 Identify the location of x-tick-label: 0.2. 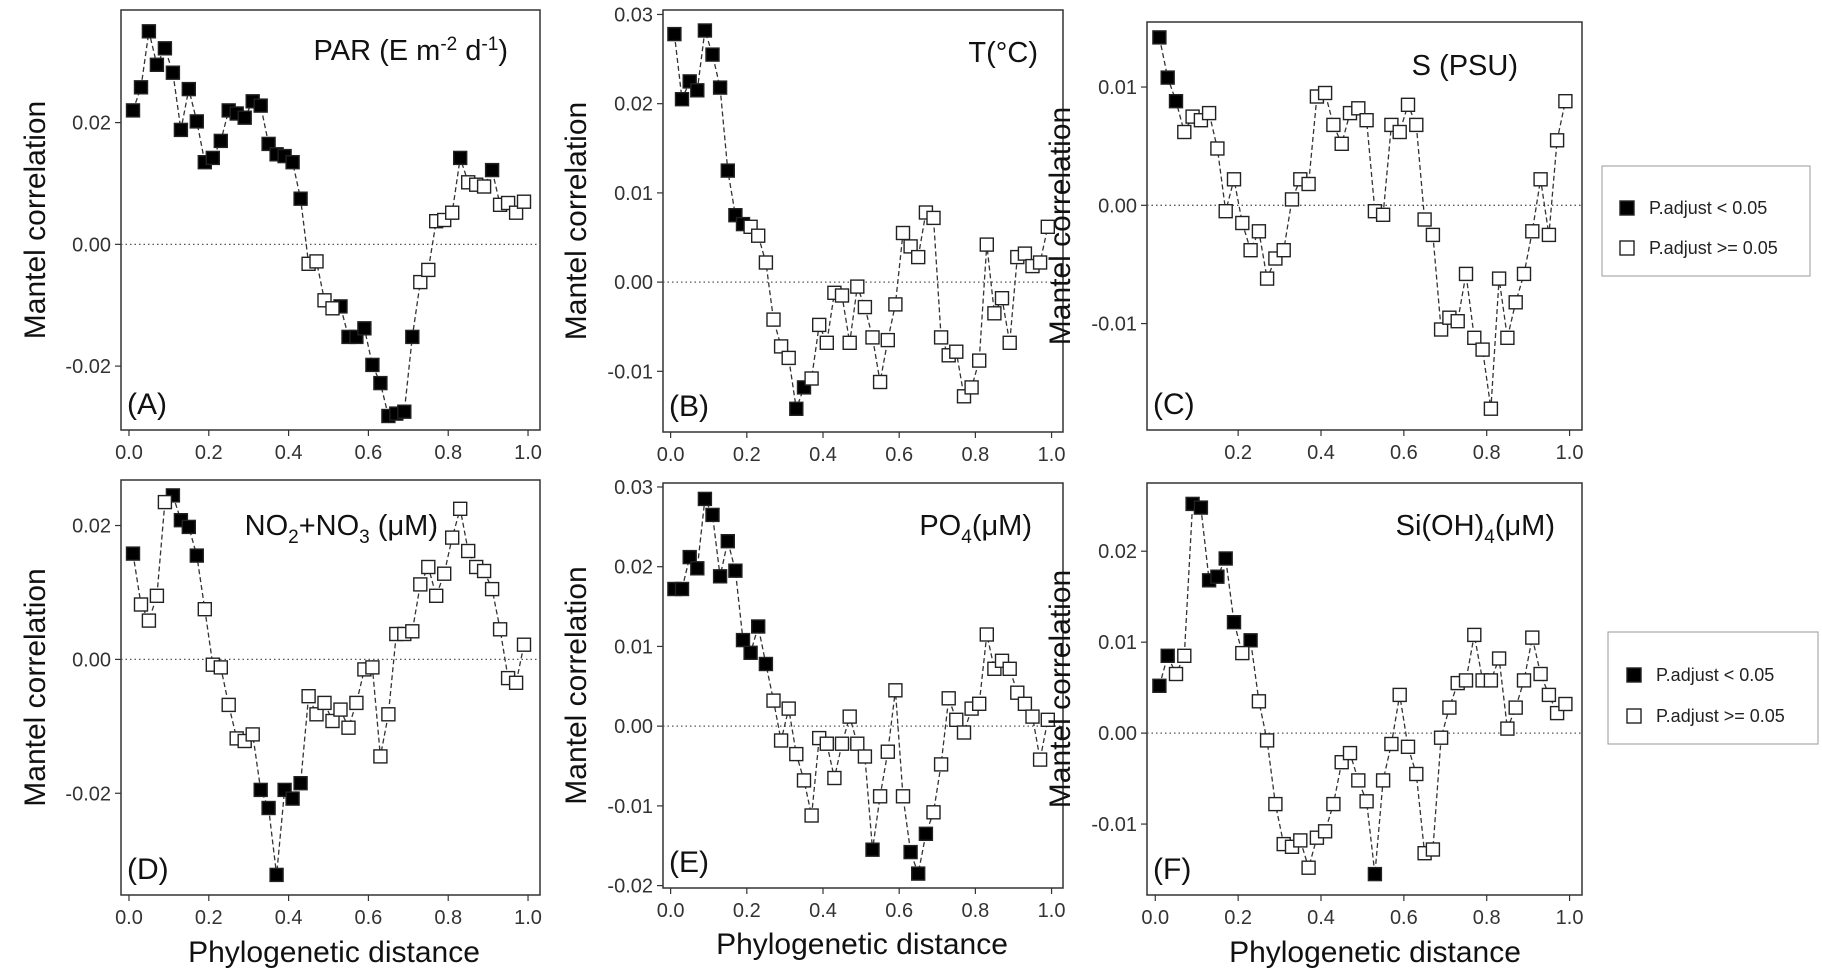
(1238, 918).